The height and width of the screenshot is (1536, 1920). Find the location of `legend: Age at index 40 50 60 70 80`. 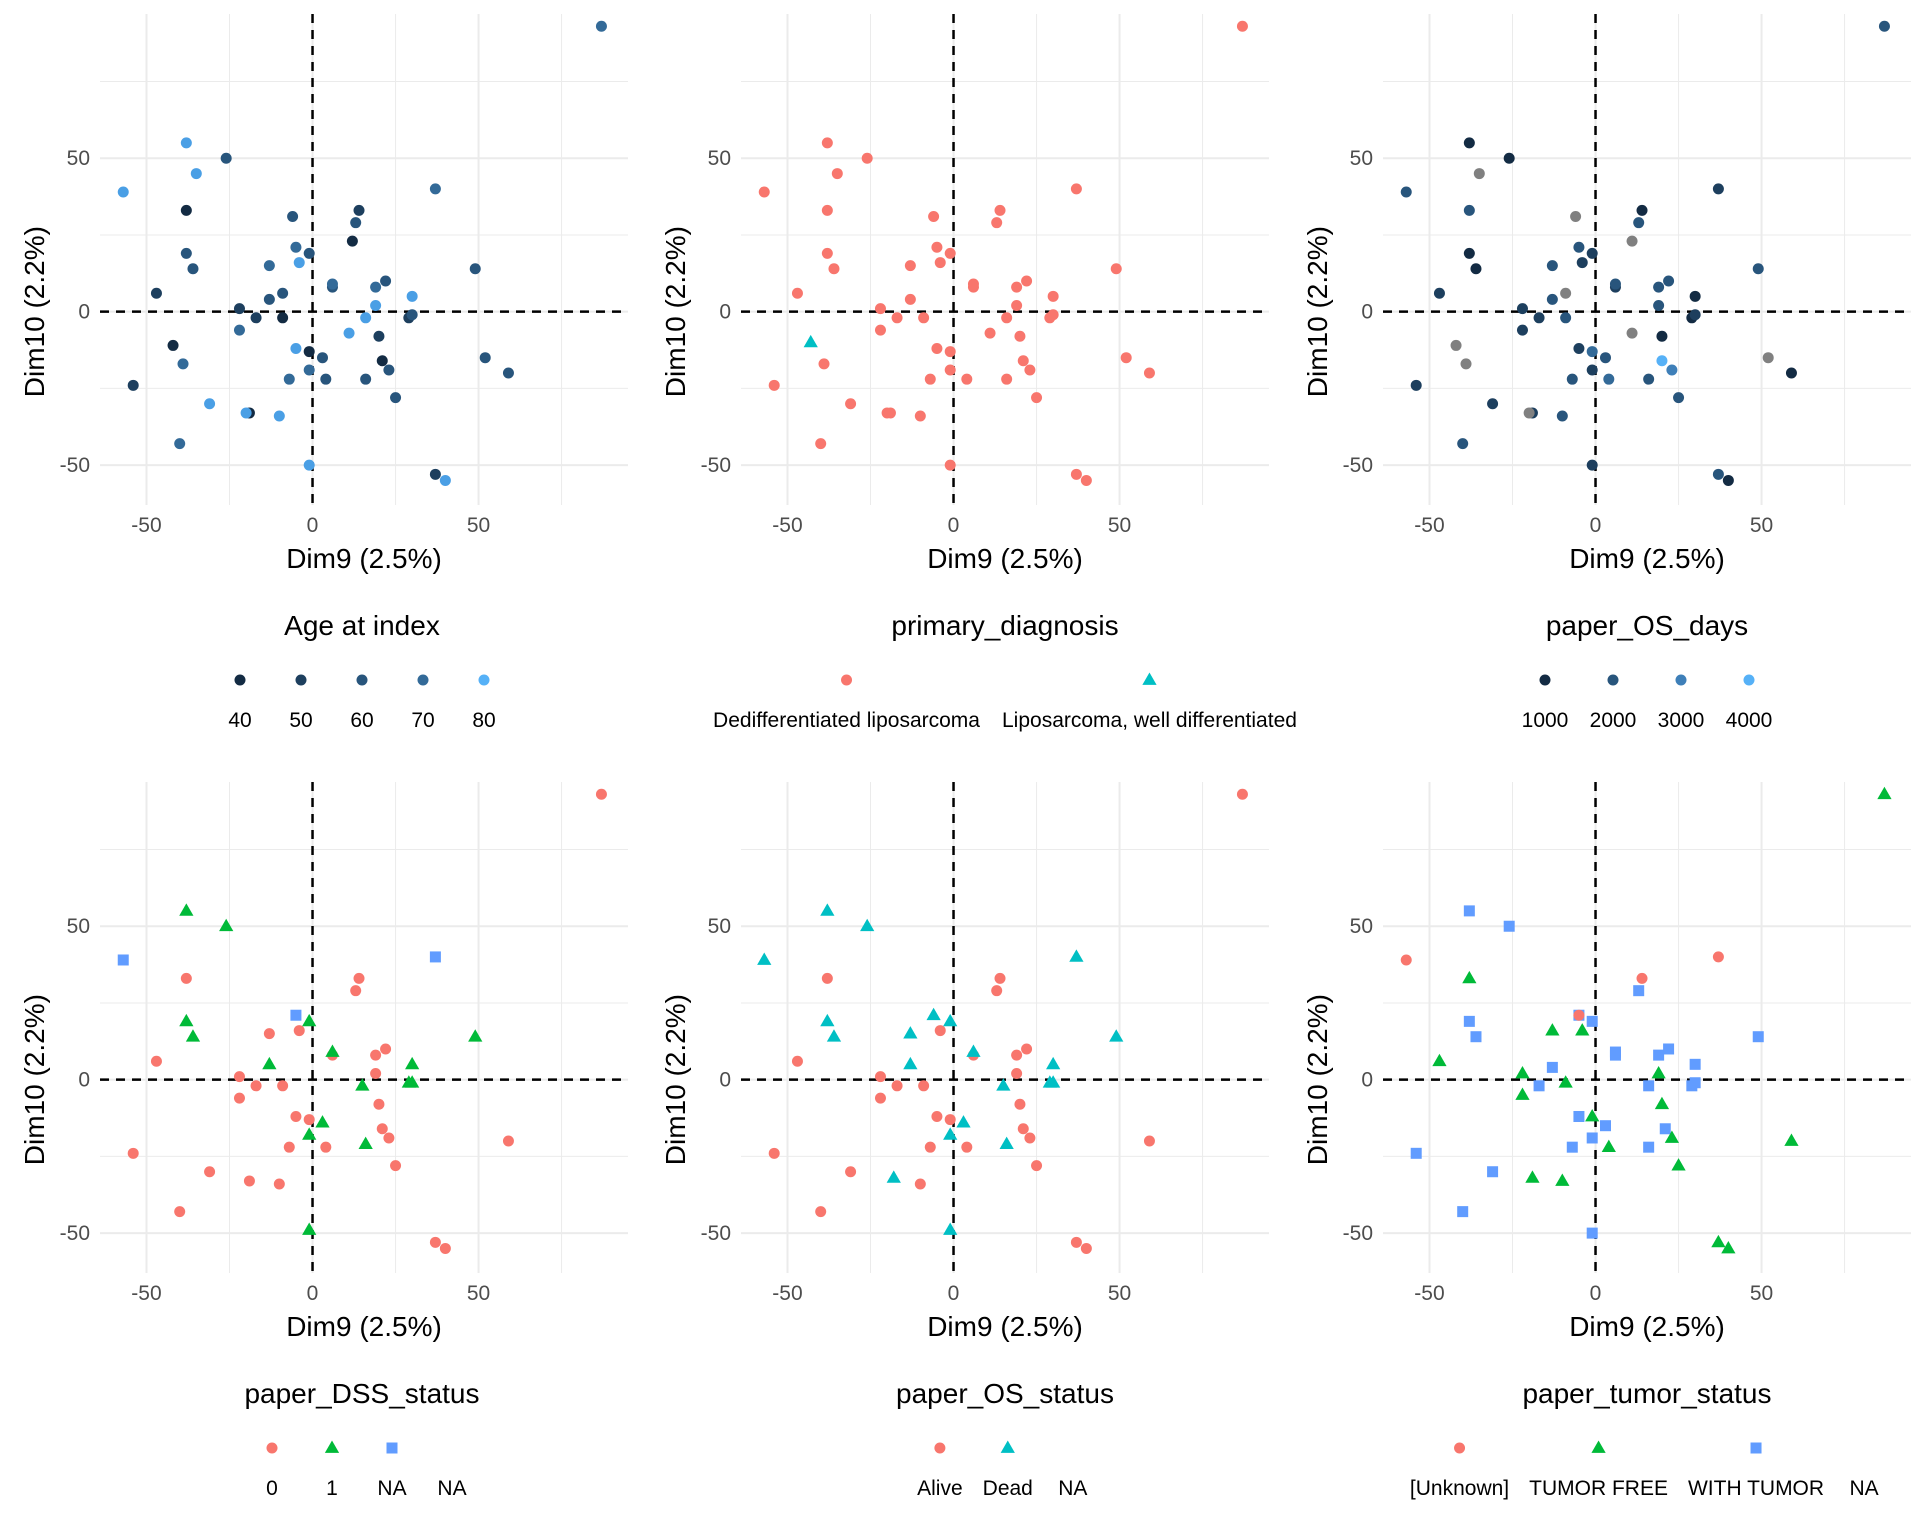

legend: Age at index 40 50 60 70 80 is located at coordinates (361, 671).